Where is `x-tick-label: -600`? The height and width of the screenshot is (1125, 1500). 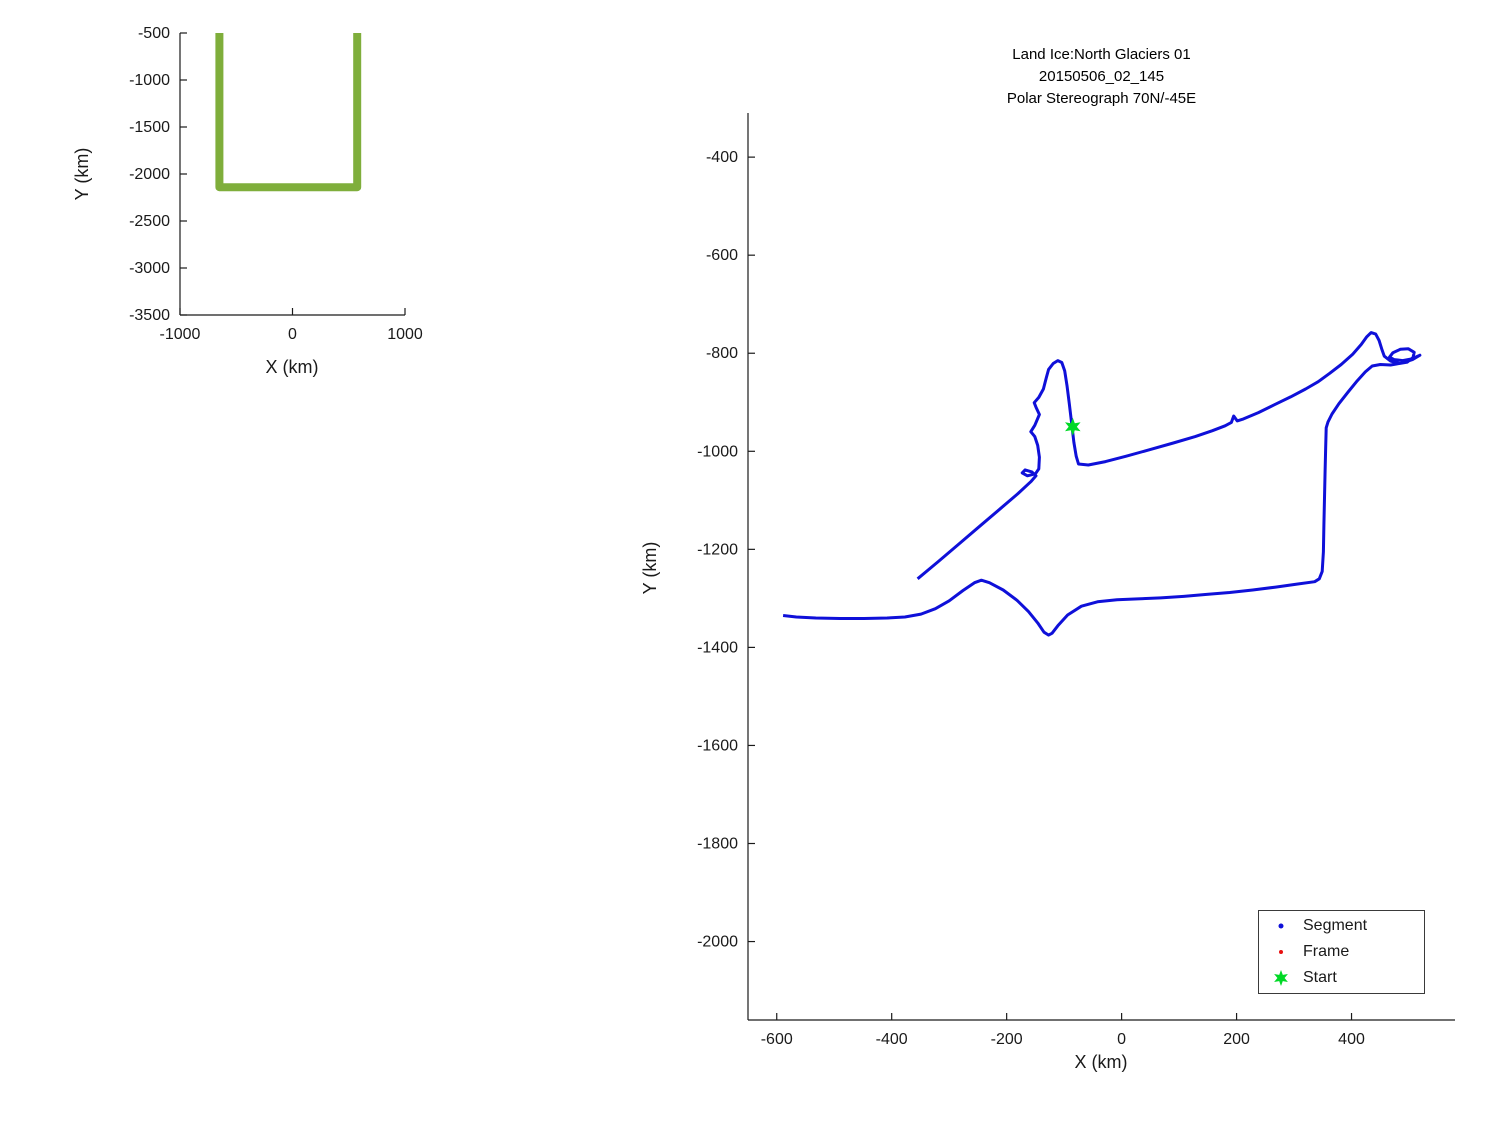
x-tick-label: -600 is located at coordinates (777, 1039).